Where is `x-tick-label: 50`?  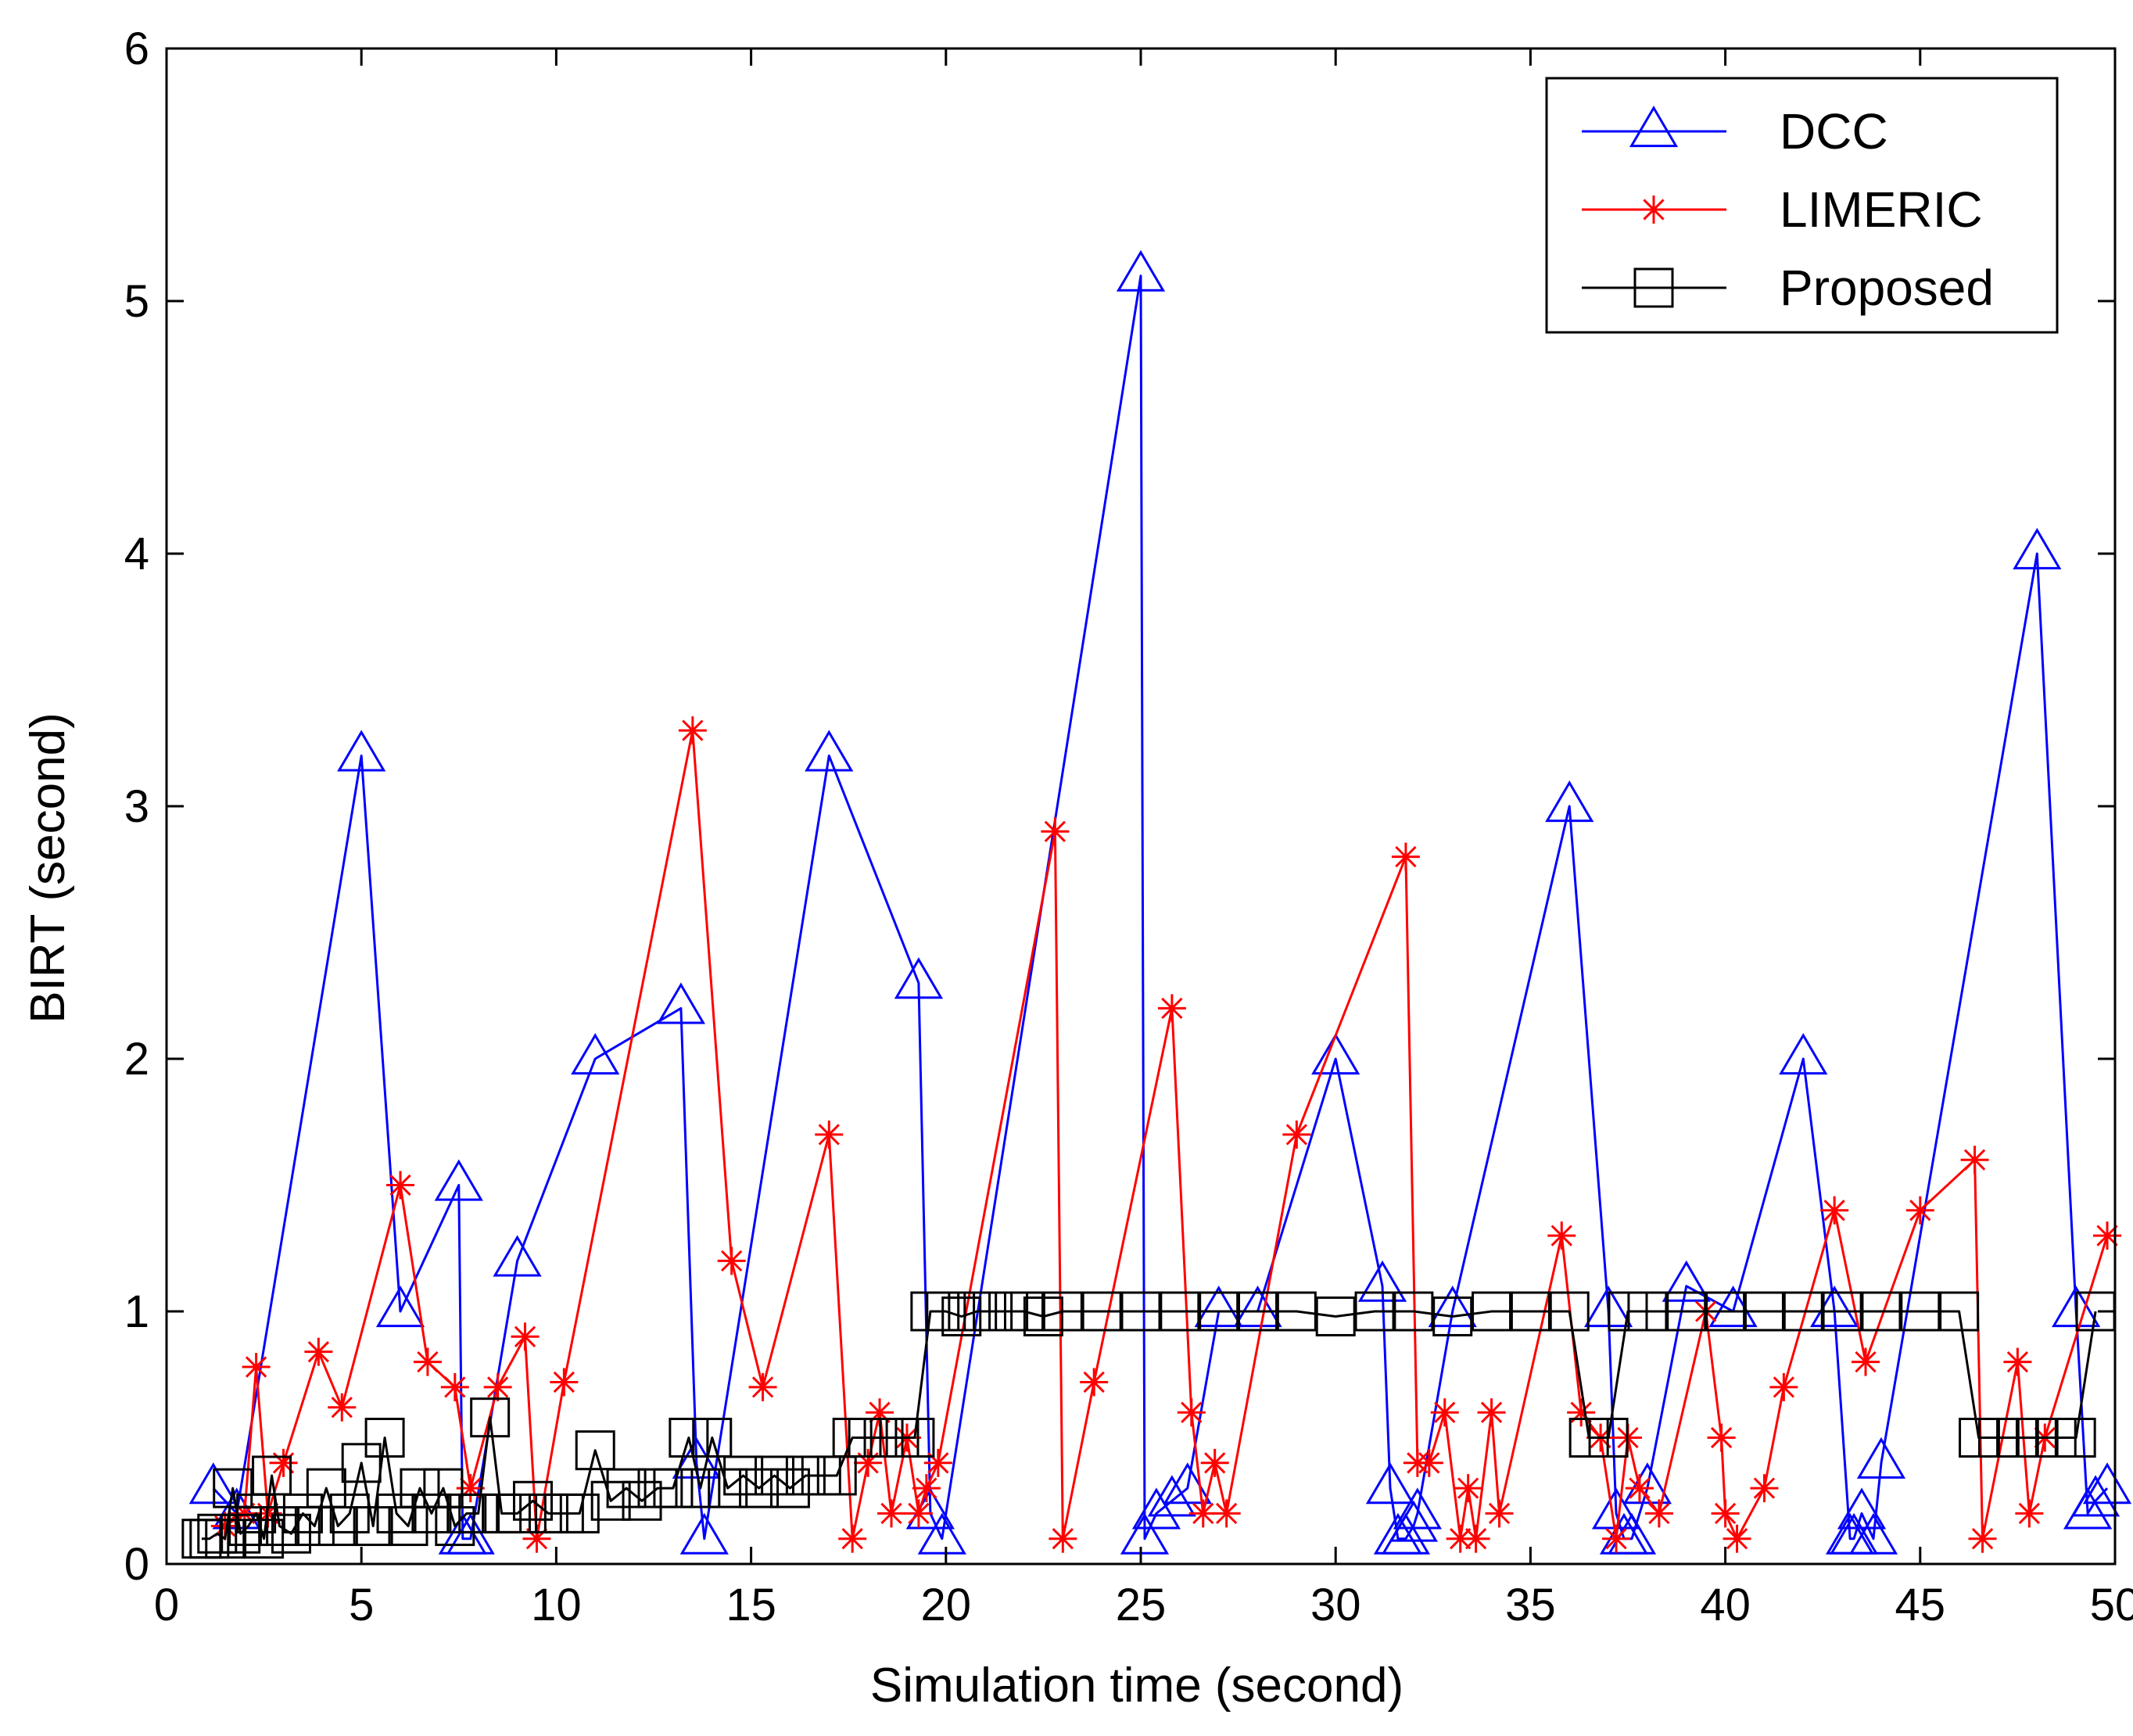 x-tick-label: 50 is located at coordinates (2111, 1605).